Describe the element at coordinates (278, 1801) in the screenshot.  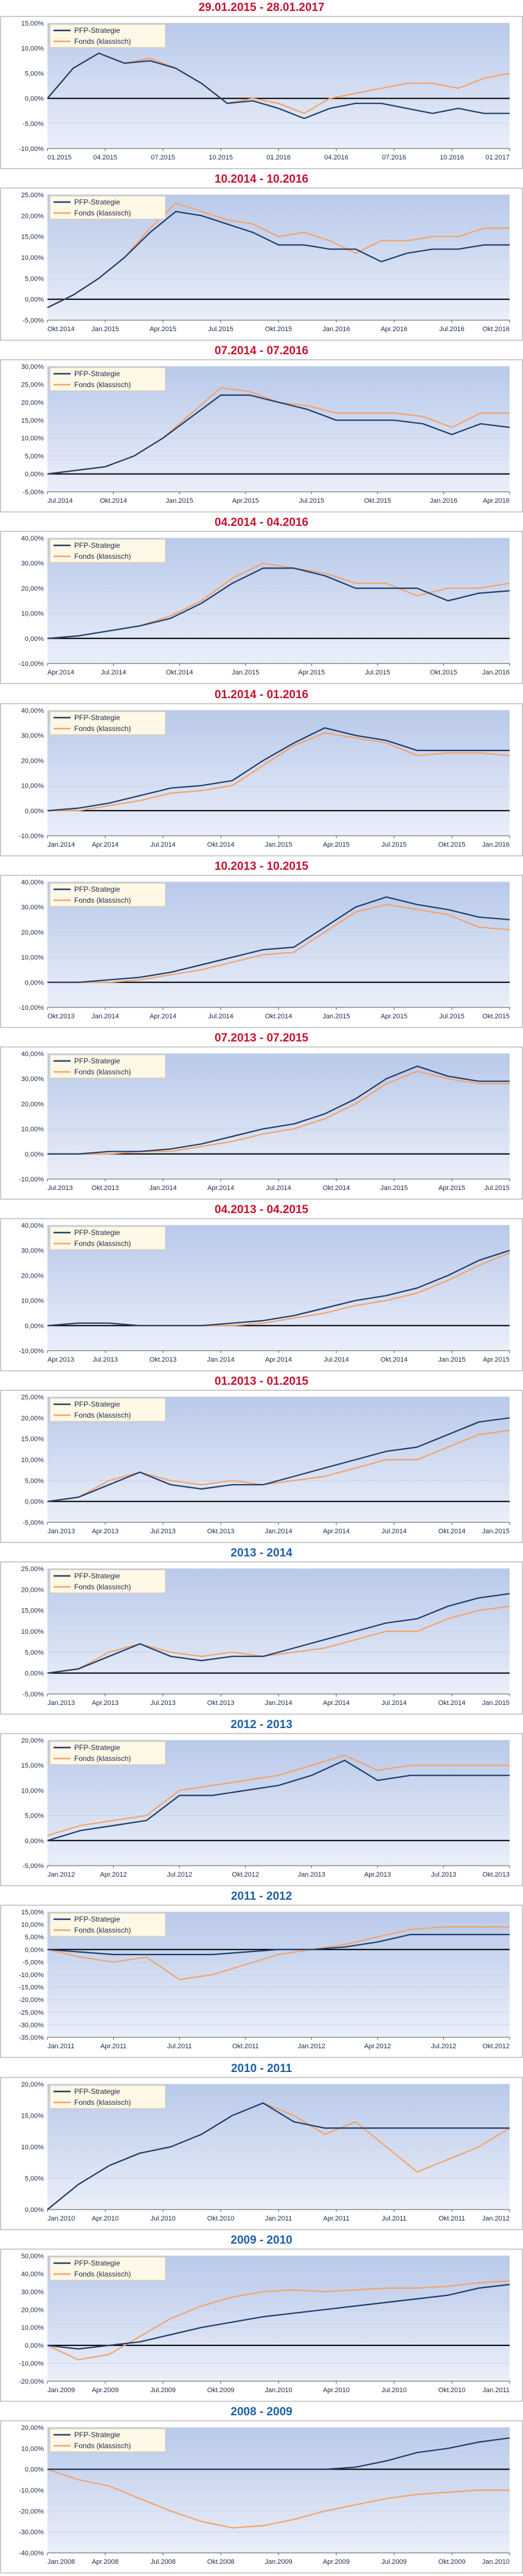
I see `series-line-strategy` at that location.